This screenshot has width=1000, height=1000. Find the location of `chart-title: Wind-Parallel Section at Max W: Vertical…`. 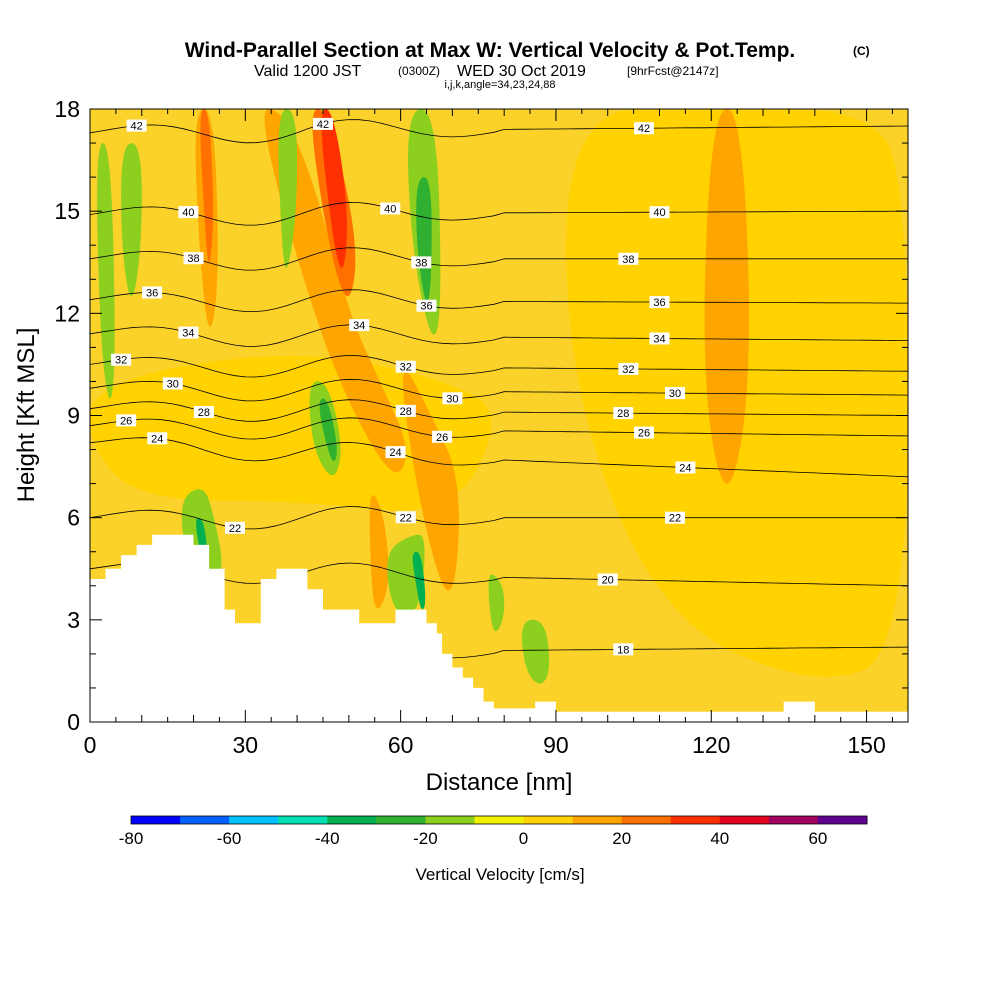

chart-title: Wind-Parallel Section at Max W: Vertical… is located at coordinates (490, 50).